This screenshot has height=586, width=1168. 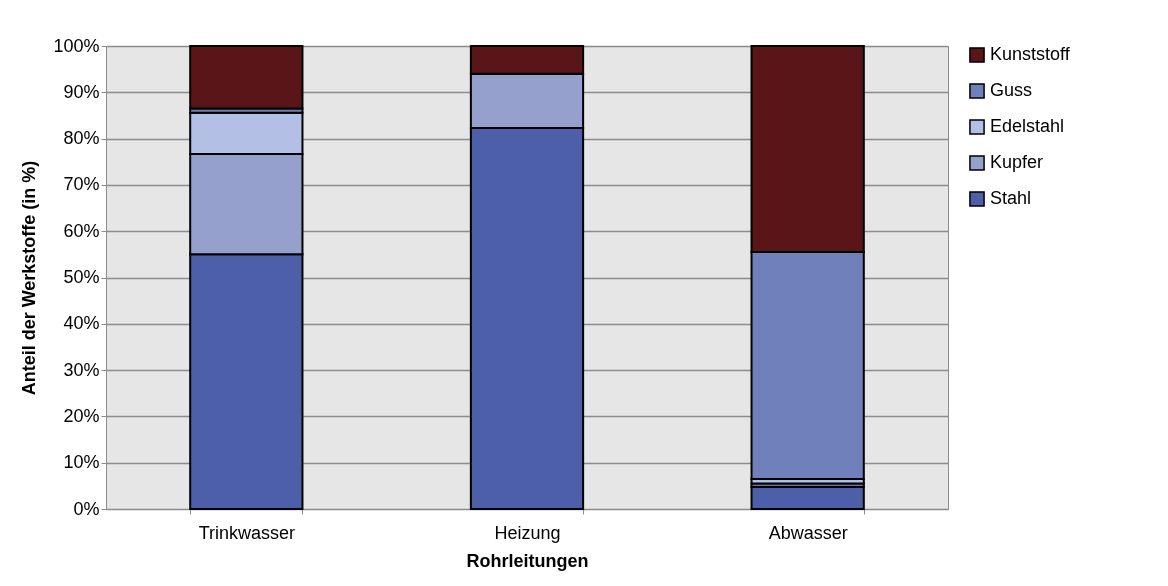 What do you see at coordinates (1027, 126) in the screenshot?
I see `legend-label: Edelstahl` at bounding box center [1027, 126].